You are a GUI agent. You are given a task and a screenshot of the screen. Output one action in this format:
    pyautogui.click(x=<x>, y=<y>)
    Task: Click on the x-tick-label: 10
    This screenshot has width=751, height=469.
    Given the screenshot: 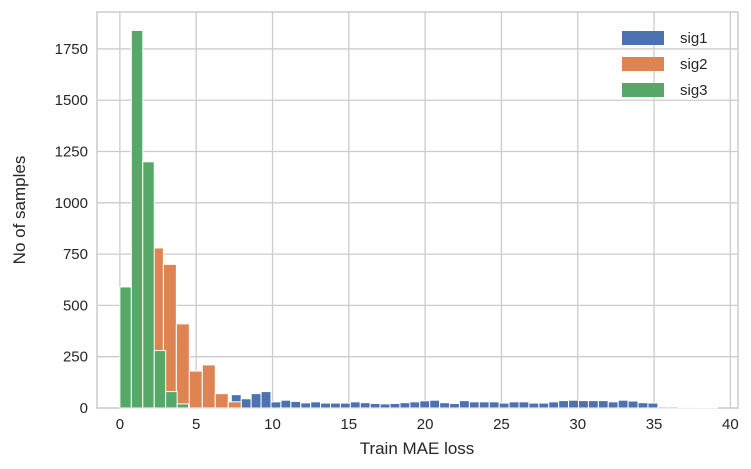 What is the action you would take?
    pyautogui.click(x=272, y=424)
    